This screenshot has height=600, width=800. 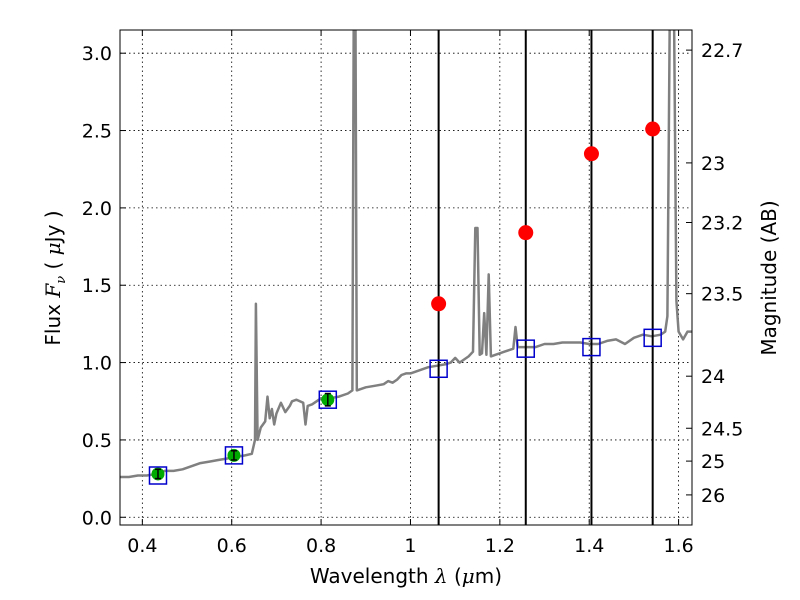 I want to click on y2-tick-label: 23.5, so click(x=722, y=295).